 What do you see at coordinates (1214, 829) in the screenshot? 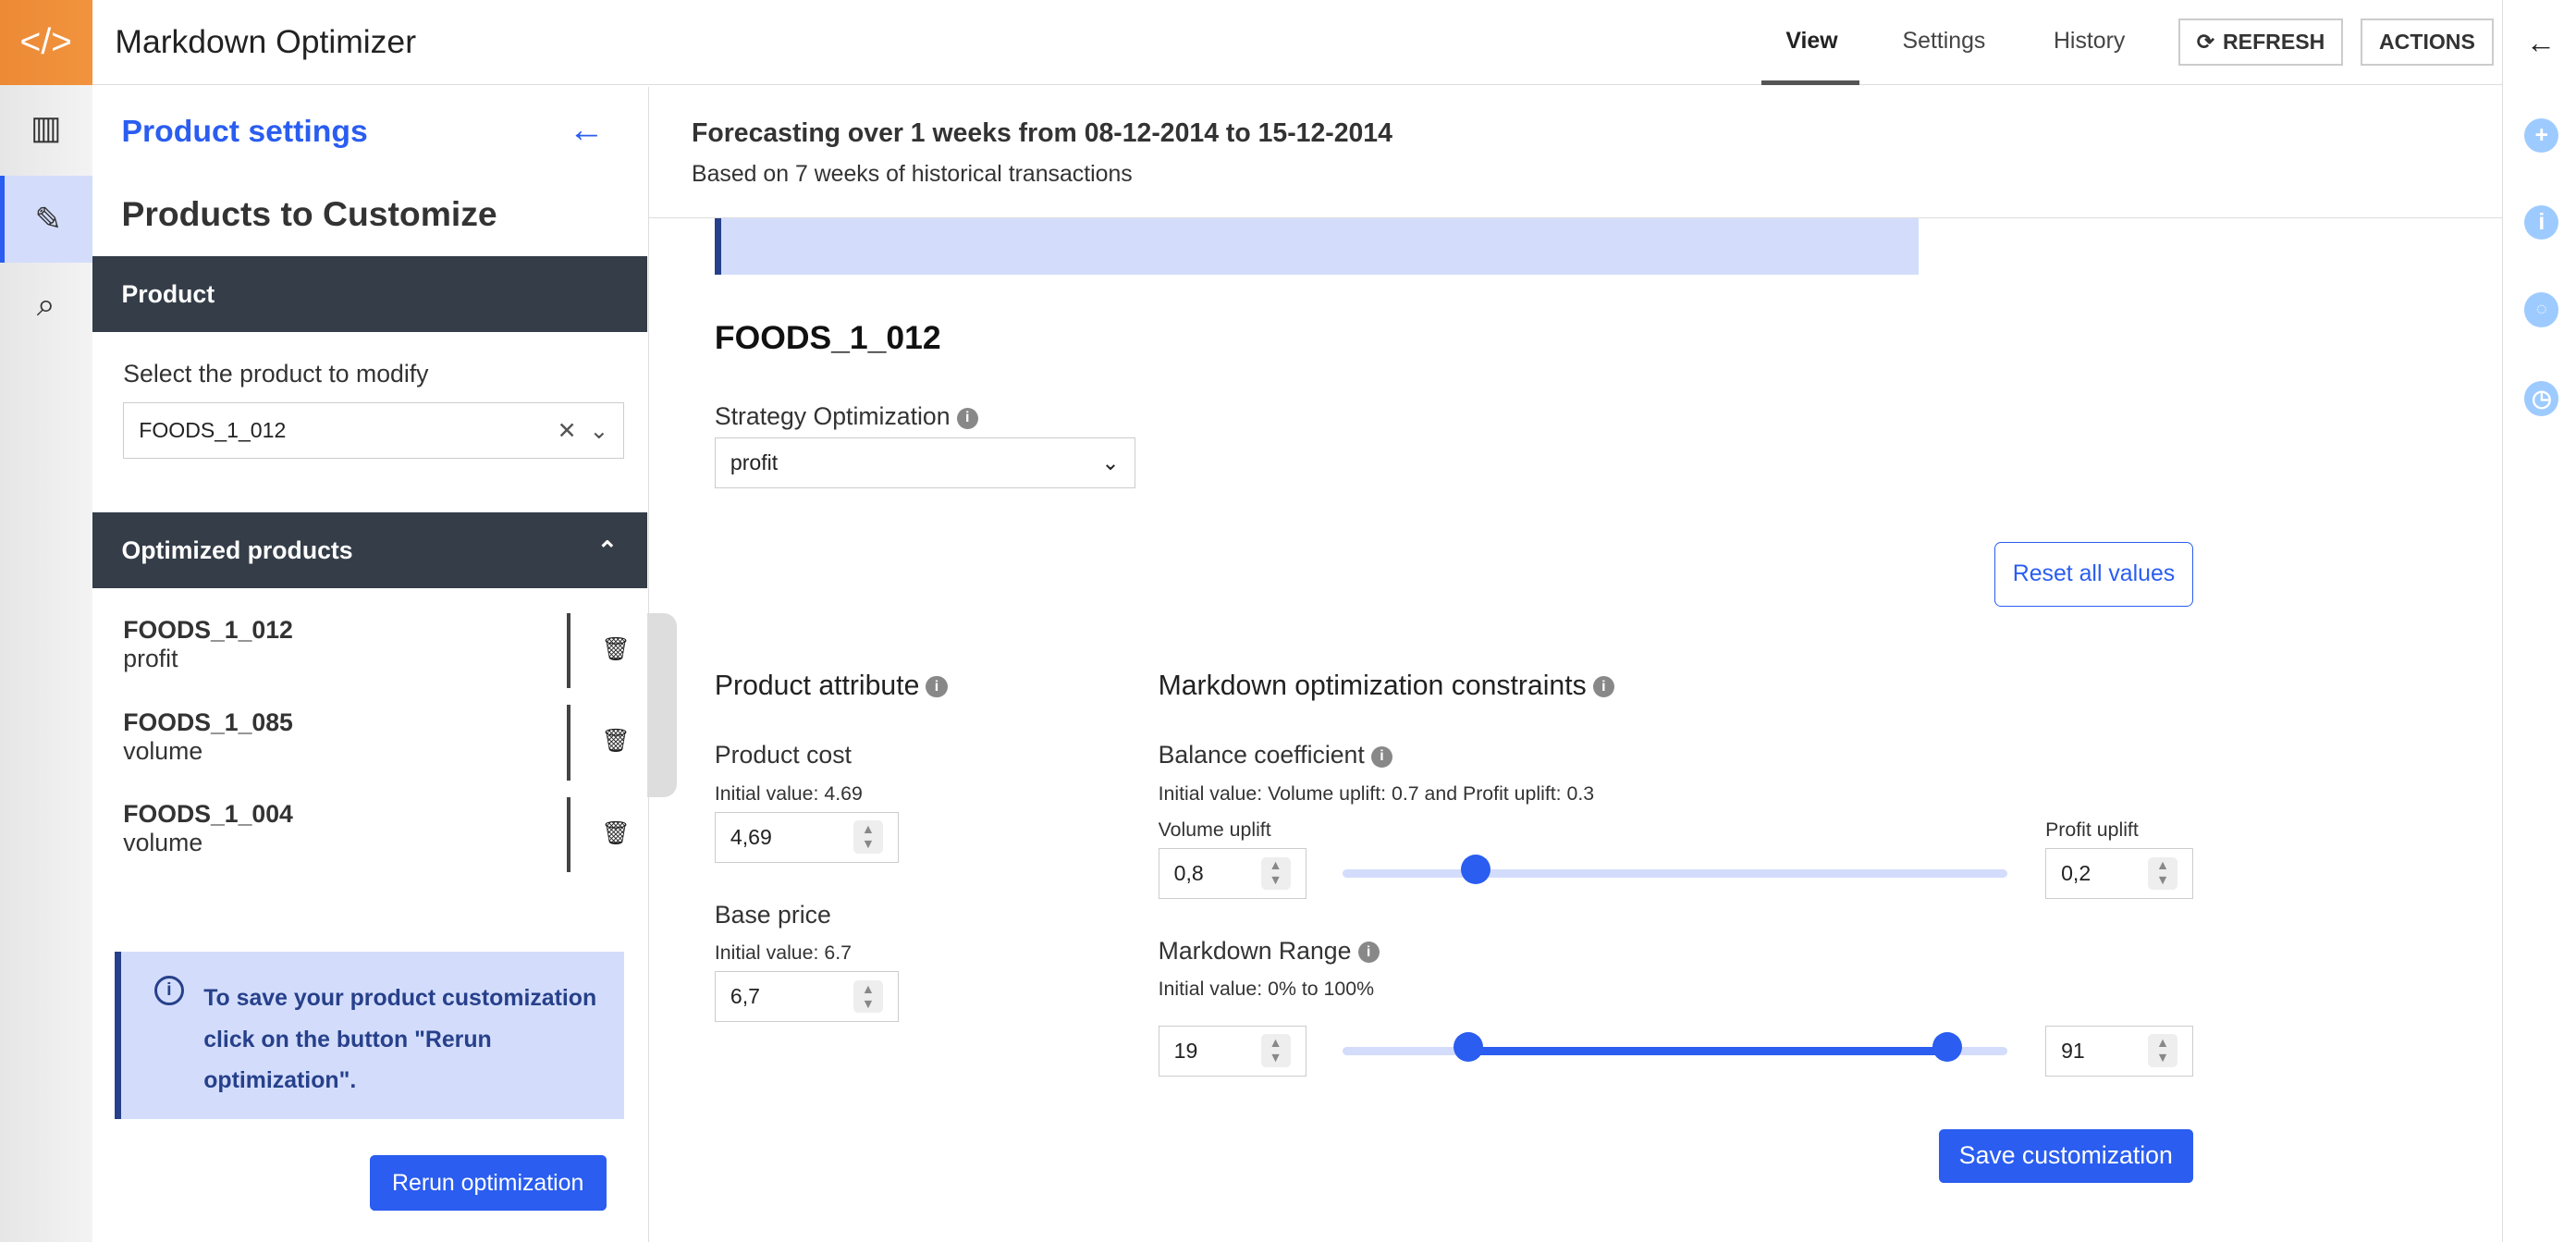
I see `volume-label: Volume uplift` at bounding box center [1214, 829].